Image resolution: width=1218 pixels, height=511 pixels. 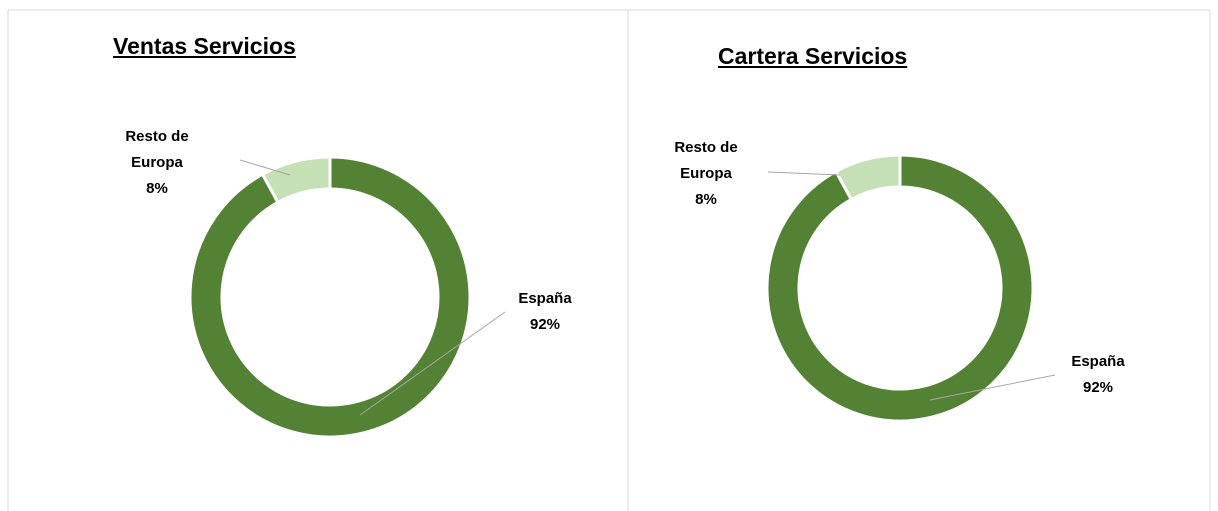 What do you see at coordinates (813, 56) in the screenshot?
I see `chart-title: Cartera Servicios` at bounding box center [813, 56].